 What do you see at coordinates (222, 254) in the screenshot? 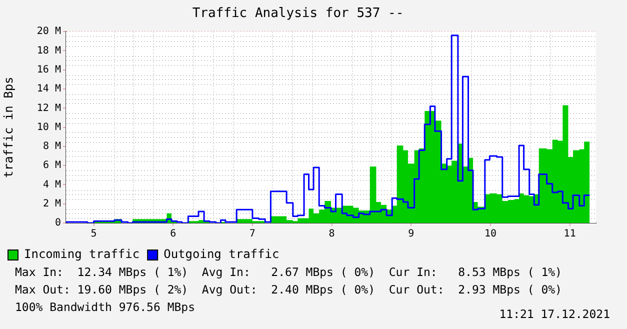
I see `legend-label: Outgoing traffic` at bounding box center [222, 254].